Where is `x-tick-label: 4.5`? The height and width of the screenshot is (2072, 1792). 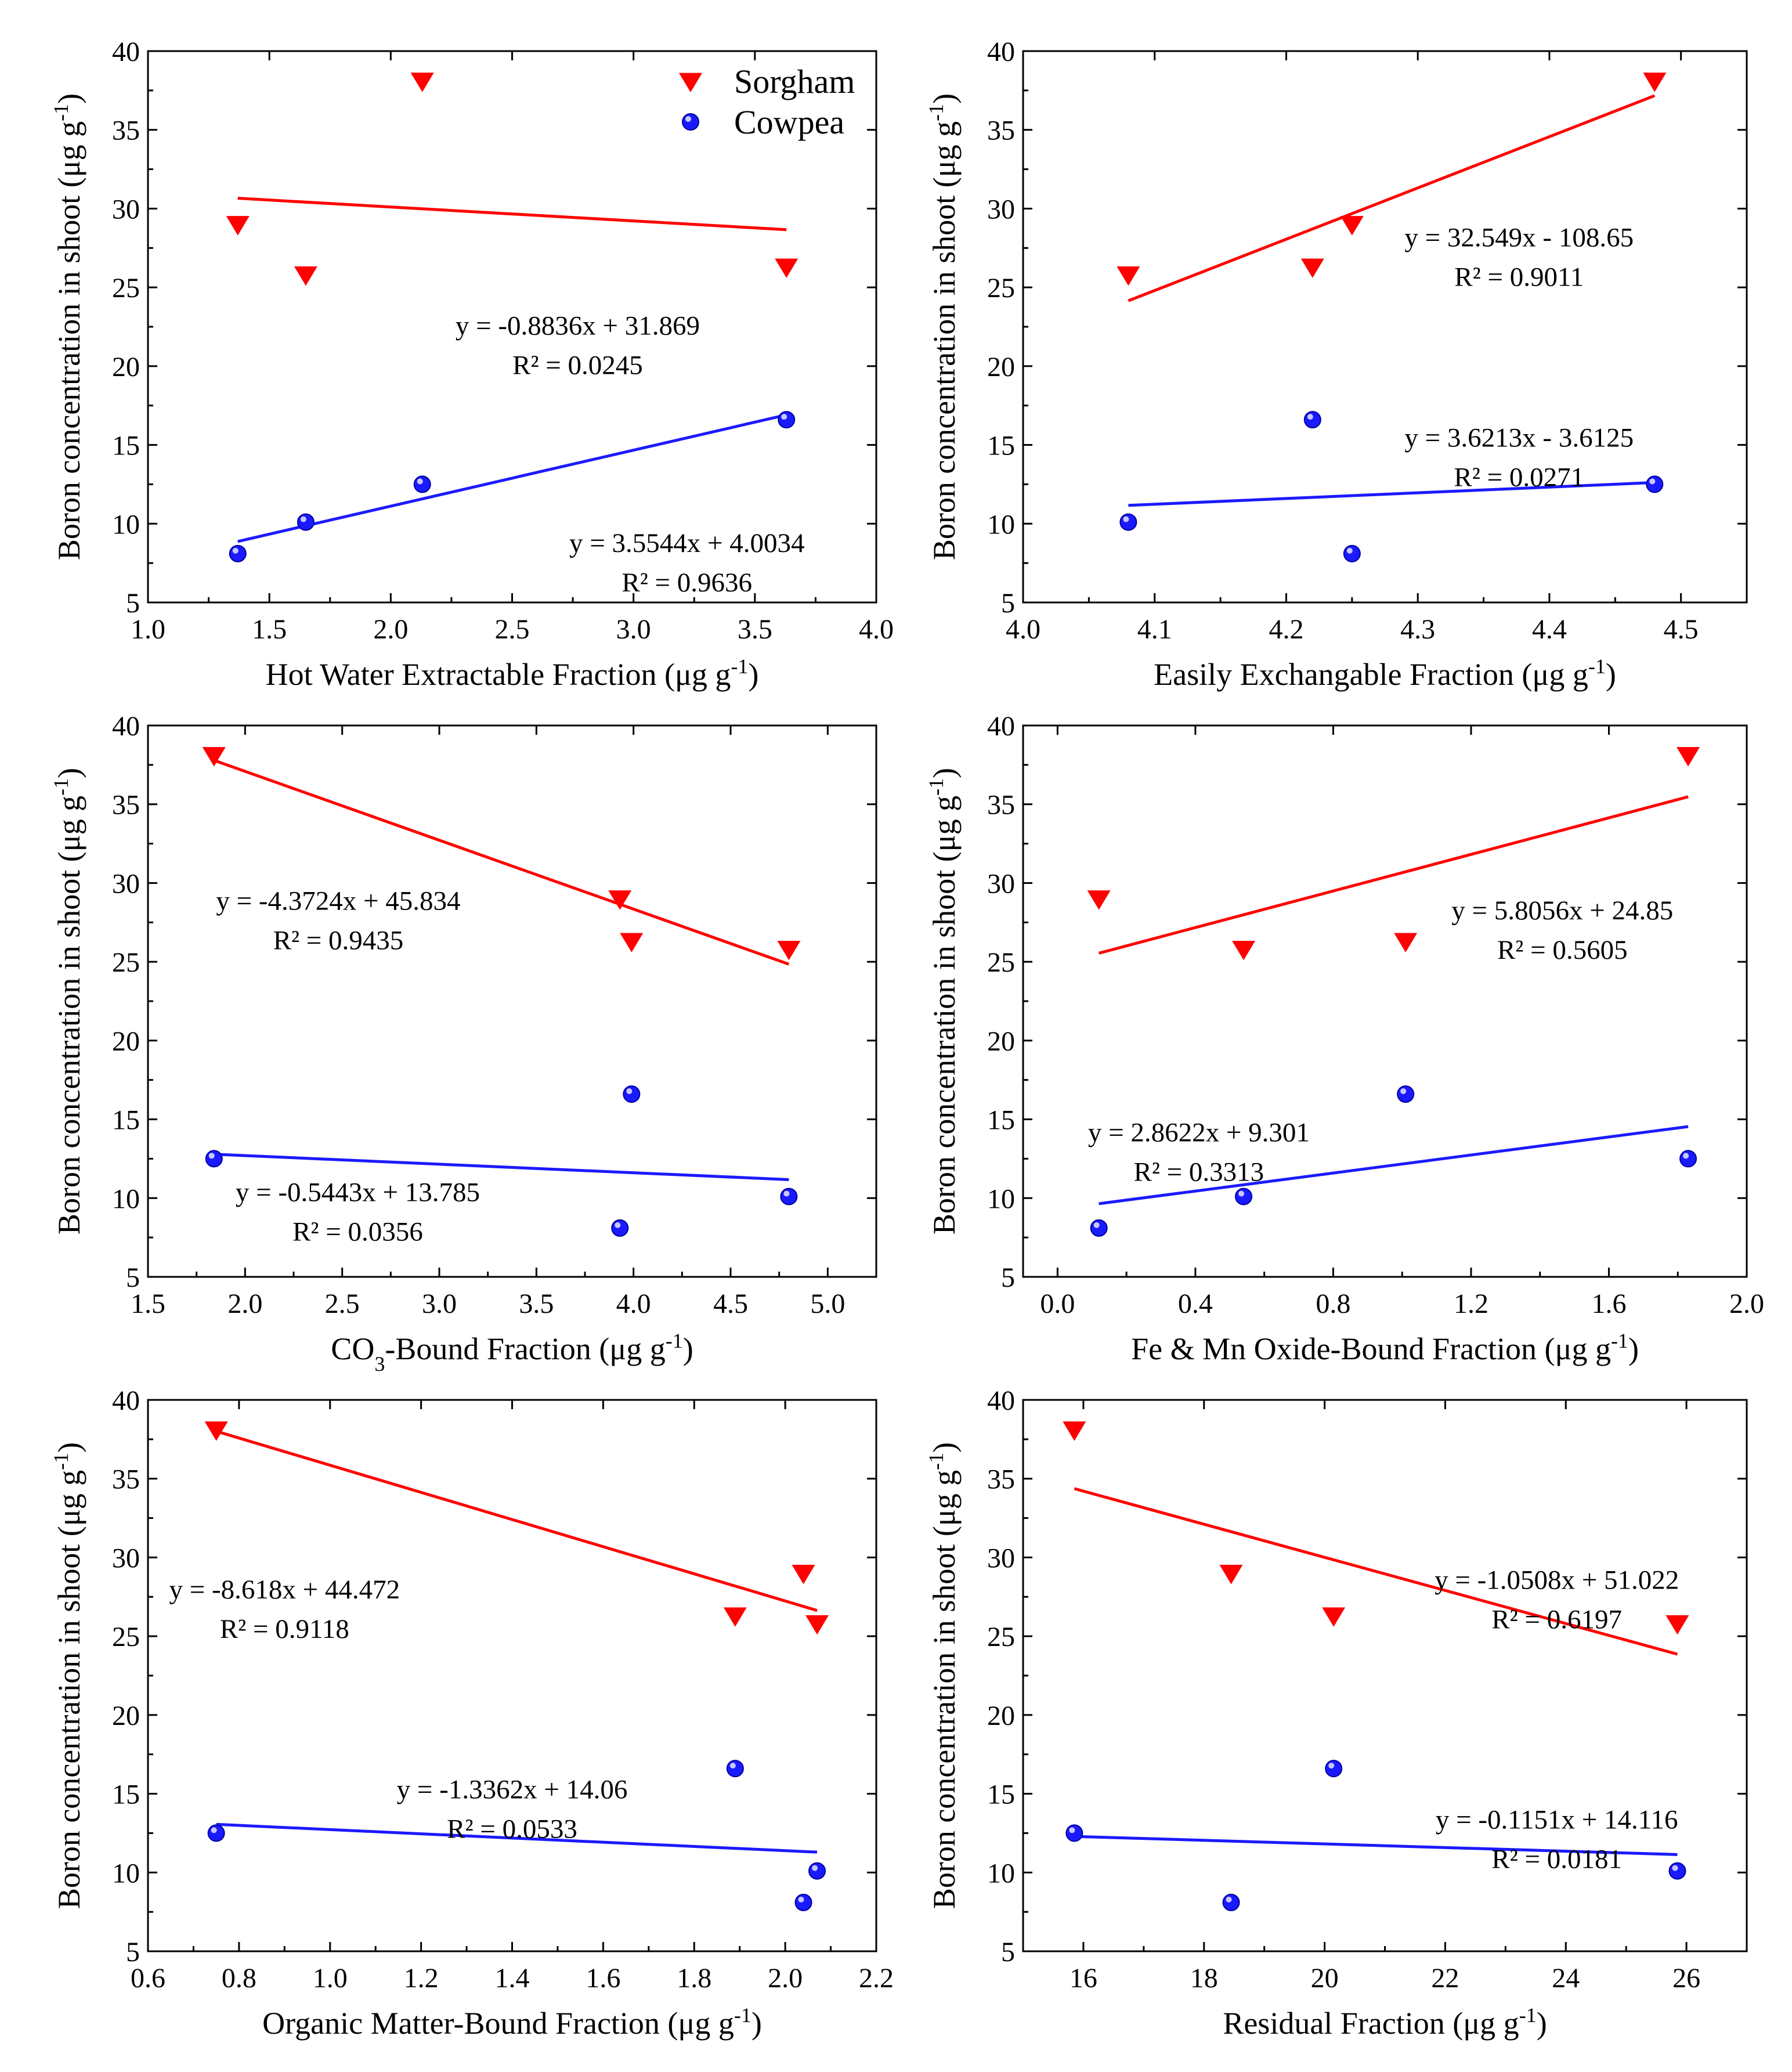 x-tick-label: 4.5 is located at coordinates (730, 1304).